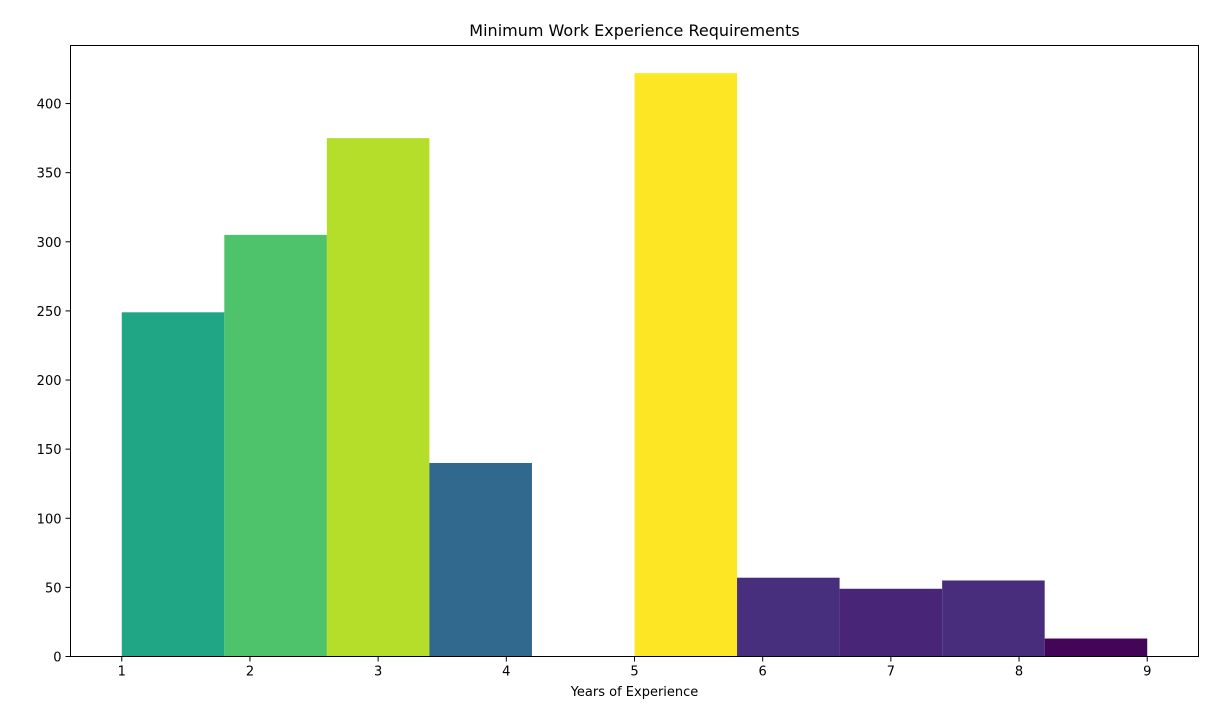 The height and width of the screenshot is (721, 1228). What do you see at coordinates (49, 519) in the screenshot?
I see `y-tick-label: 100` at bounding box center [49, 519].